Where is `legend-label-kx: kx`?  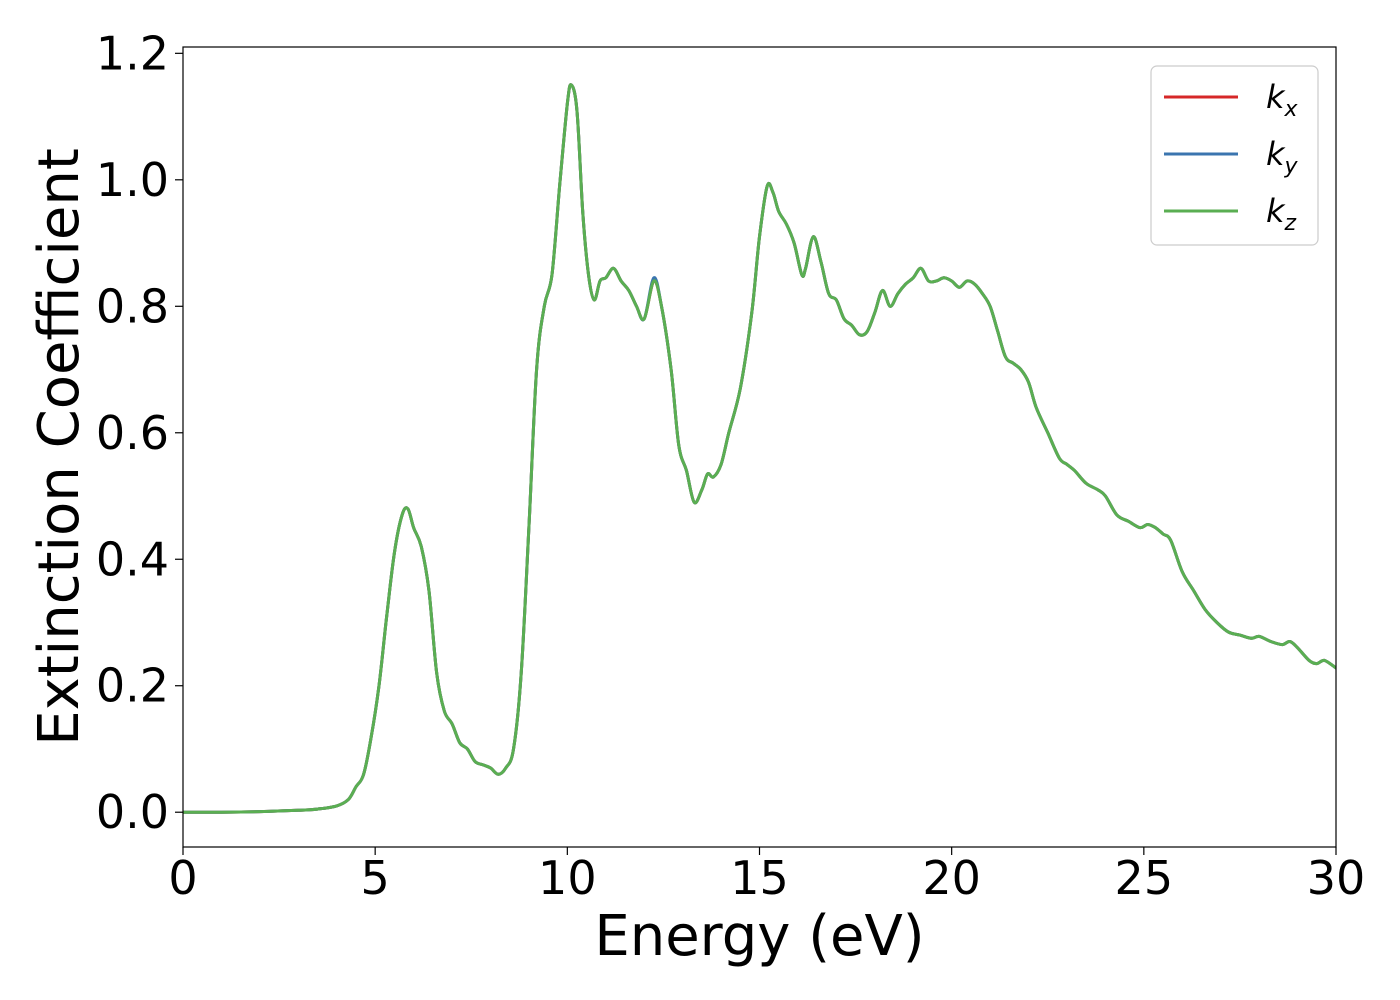 legend-label-kx: kx is located at coordinates (1282, 100).